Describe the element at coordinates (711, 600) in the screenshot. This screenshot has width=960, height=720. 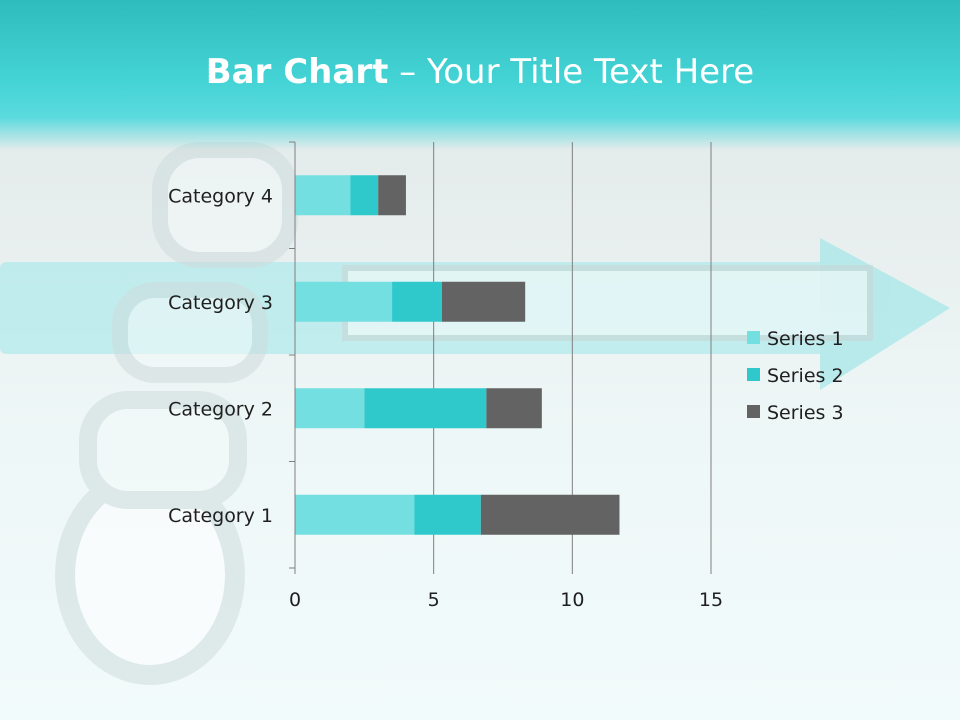
I see `x-tick-label: 15` at that location.